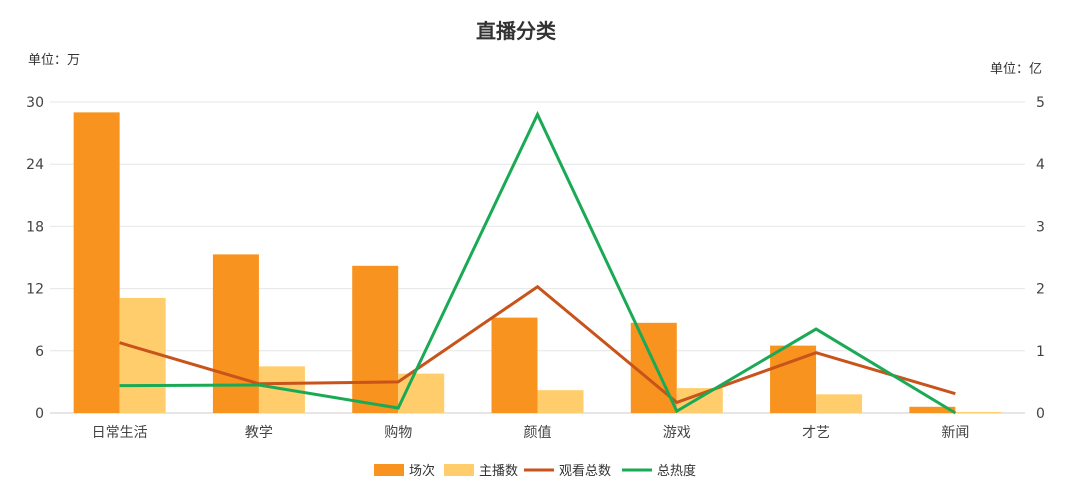 The image size is (1080, 500). I want to click on right-axis-tick-label: 1, so click(1040, 352).